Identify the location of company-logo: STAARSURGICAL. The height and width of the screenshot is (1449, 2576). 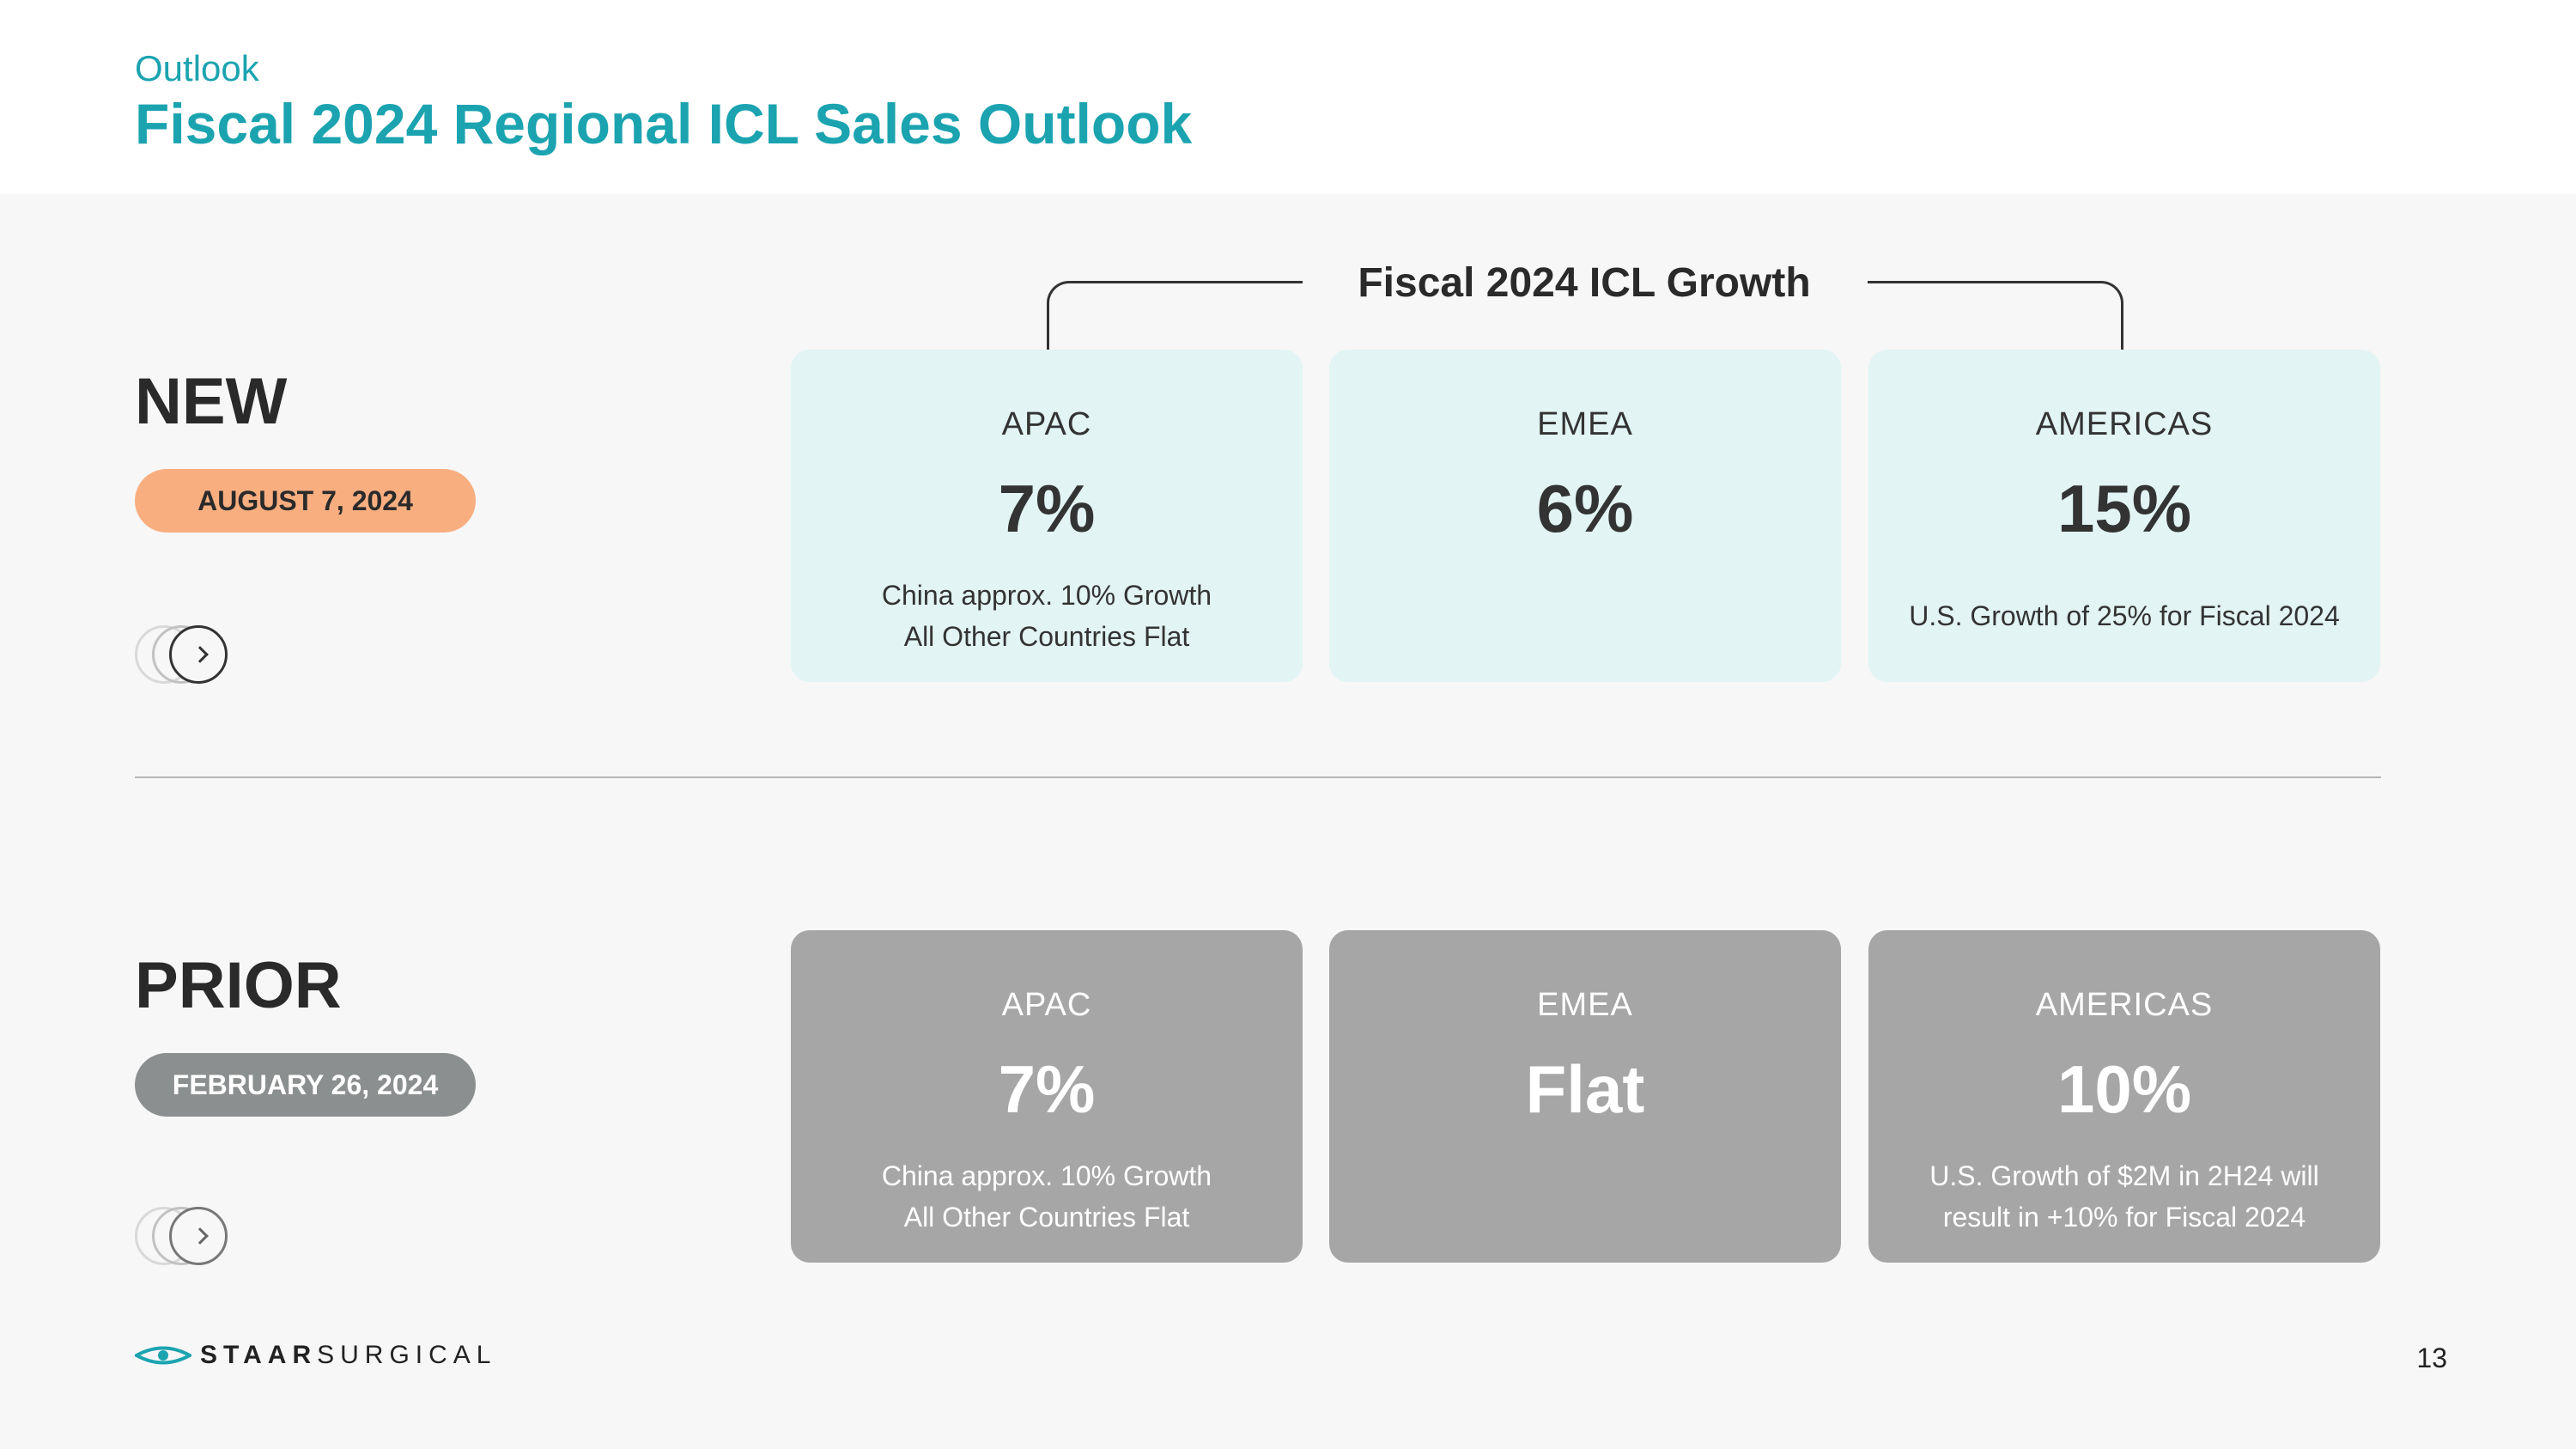
(312, 1355).